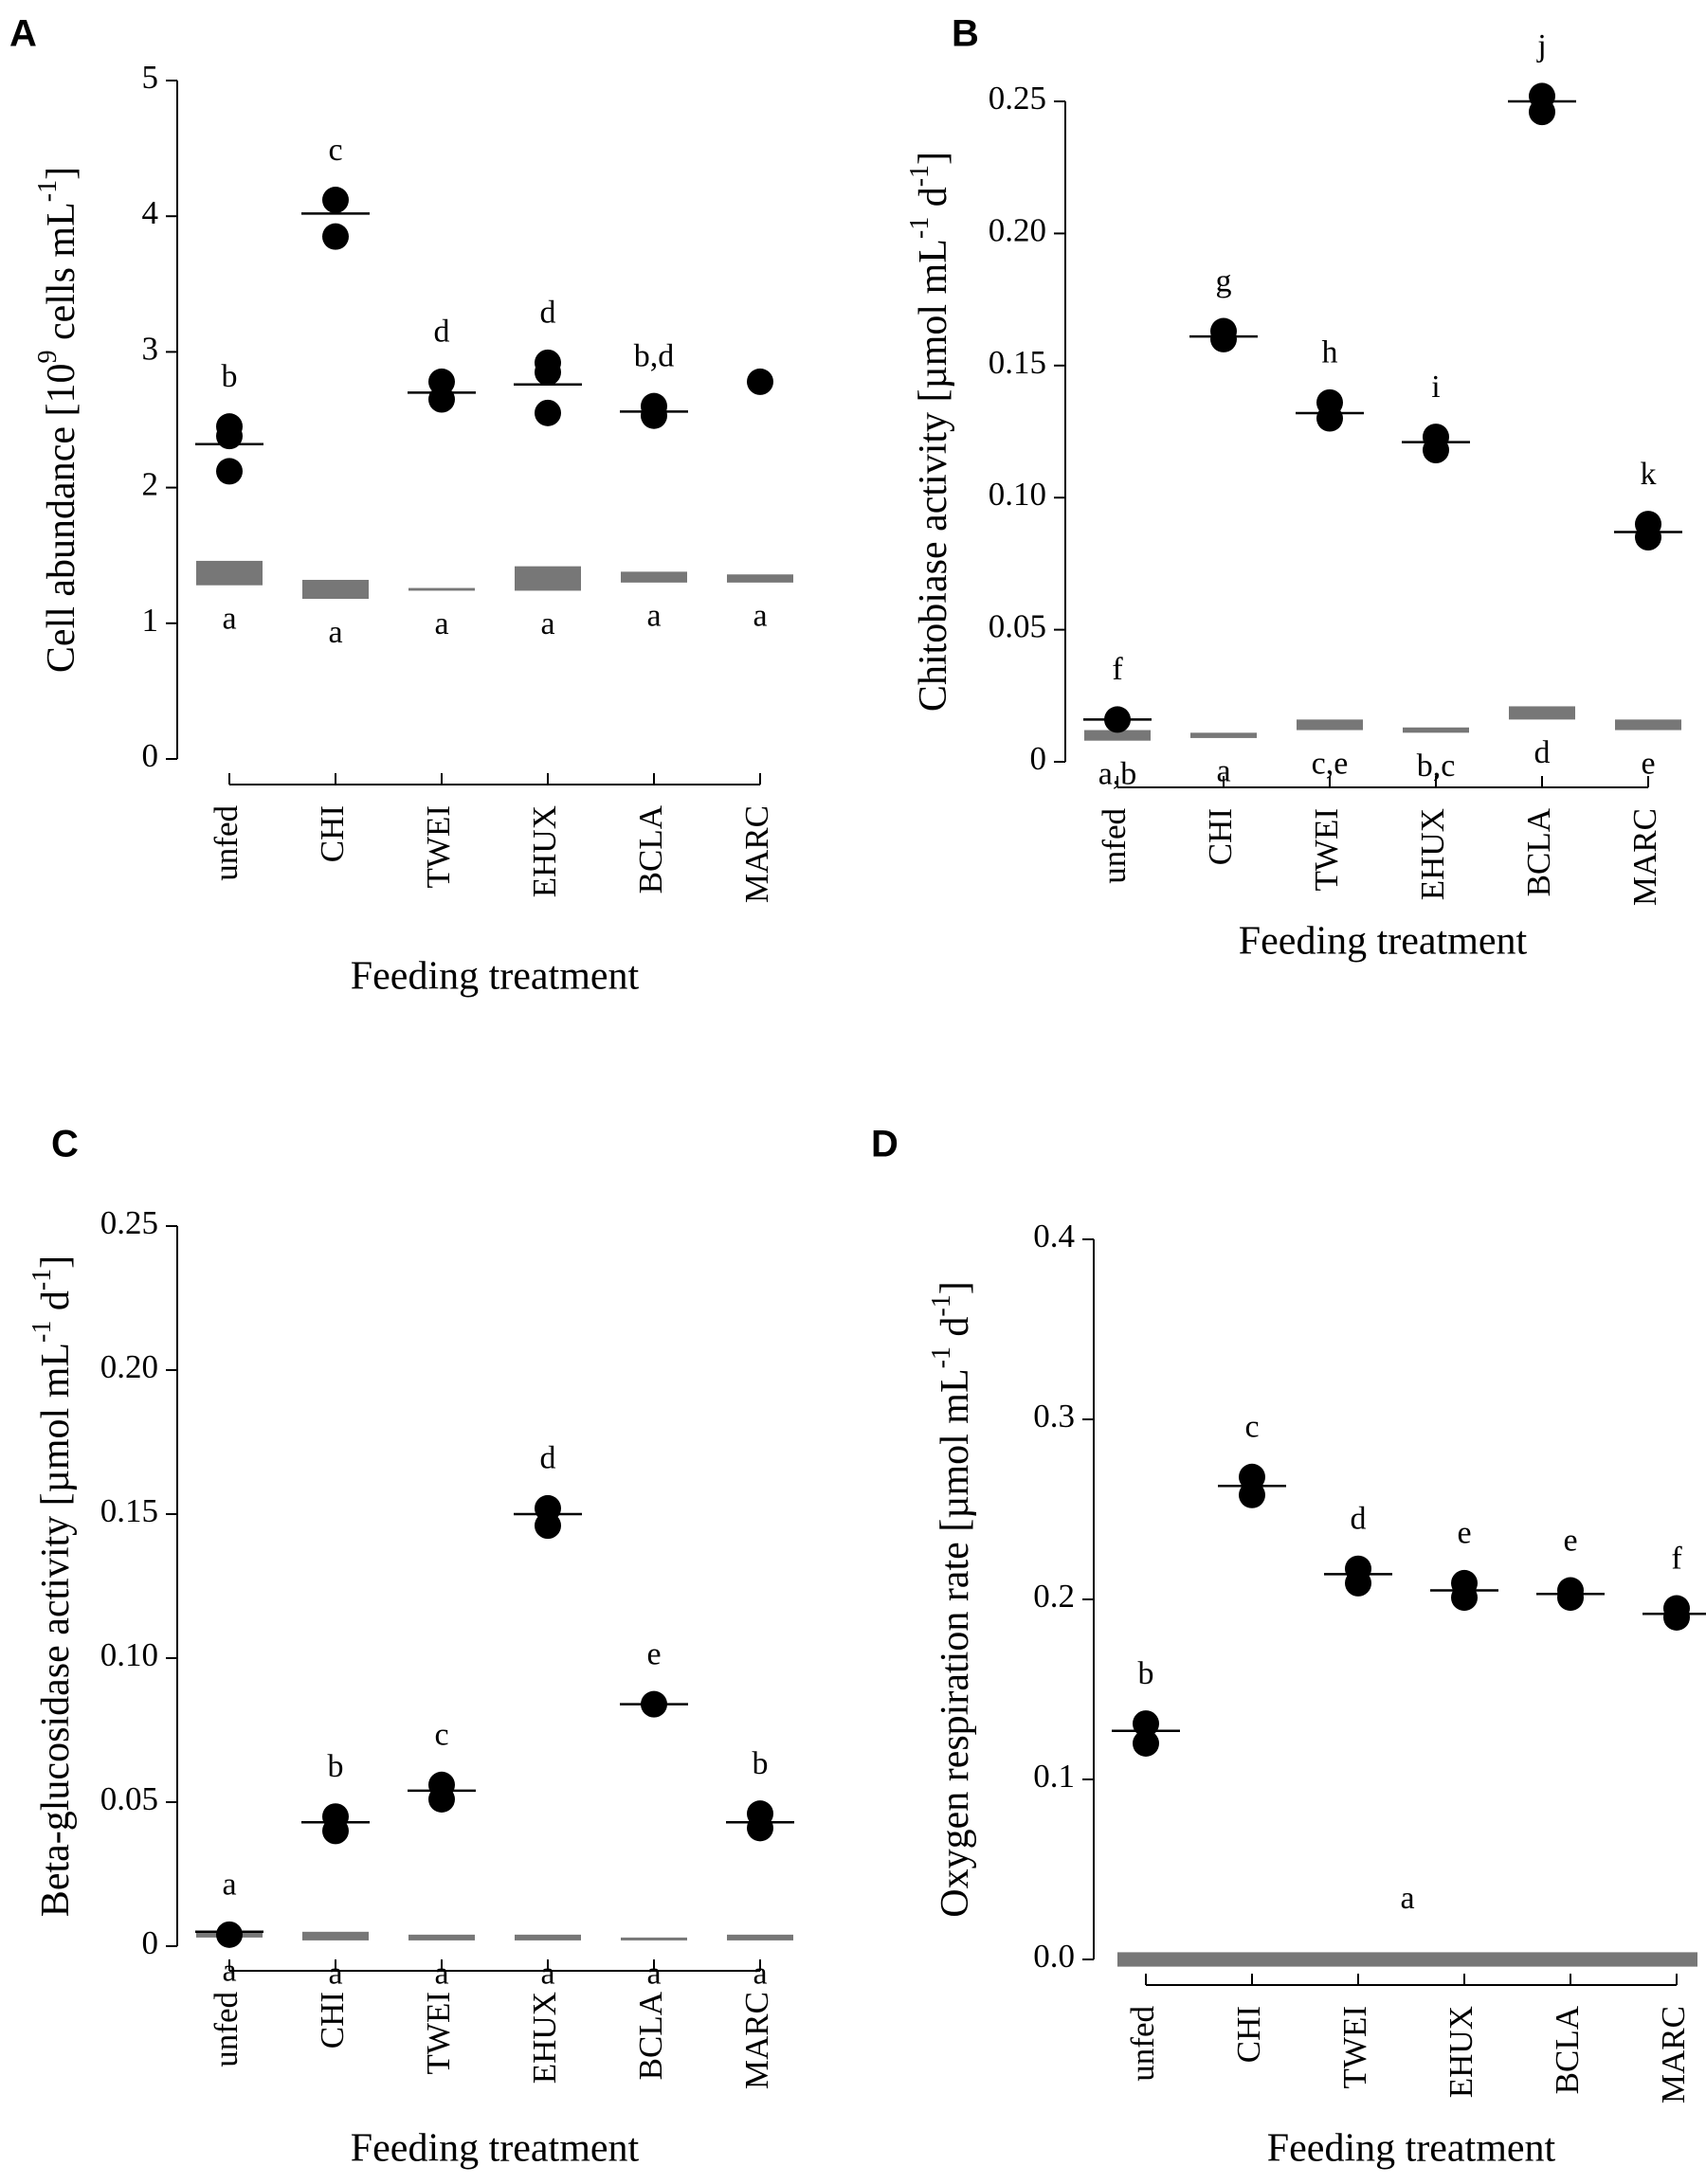  Describe the element at coordinates (955, 1287) in the screenshot. I see `y-axis-label-part: ]` at that location.